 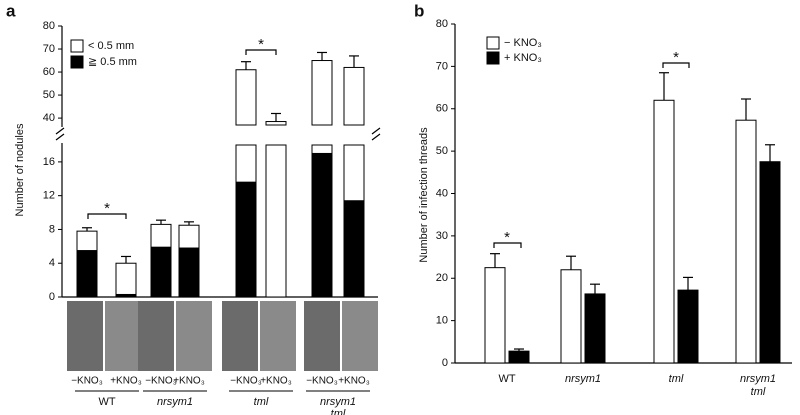 What do you see at coordinates (442, 236) in the screenshot?
I see `y-tick-label: 30` at bounding box center [442, 236].